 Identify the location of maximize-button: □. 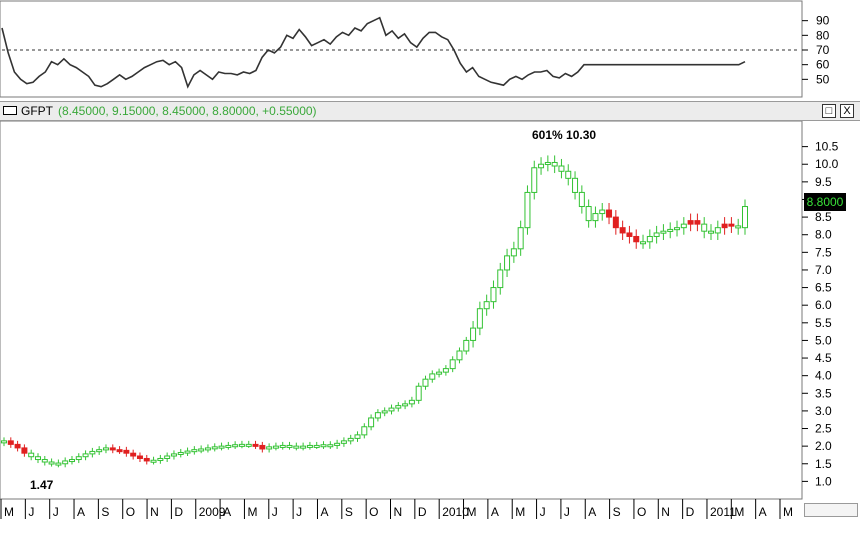
(829, 111).